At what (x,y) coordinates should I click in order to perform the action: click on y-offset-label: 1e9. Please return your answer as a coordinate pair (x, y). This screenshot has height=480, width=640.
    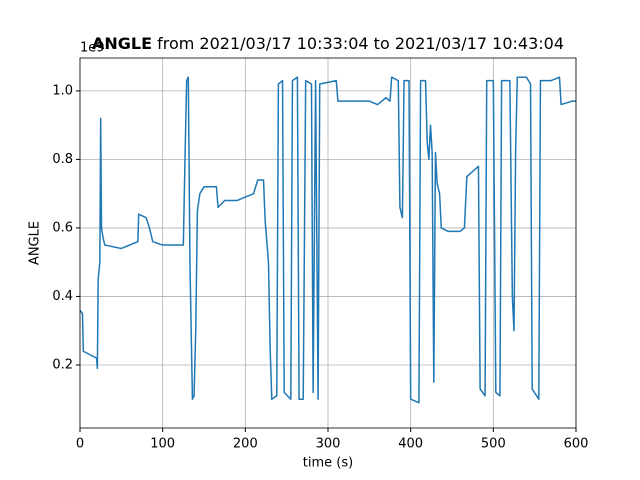
    Looking at the image, I should click on (92, 48).